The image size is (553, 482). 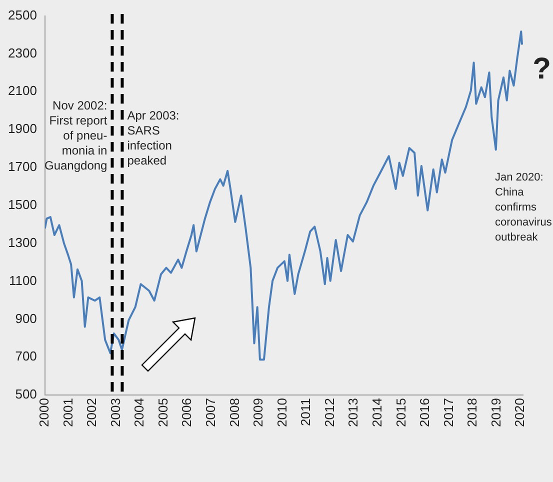 I want to click on y-tick-label: 2100, so click(x=22, y=90).